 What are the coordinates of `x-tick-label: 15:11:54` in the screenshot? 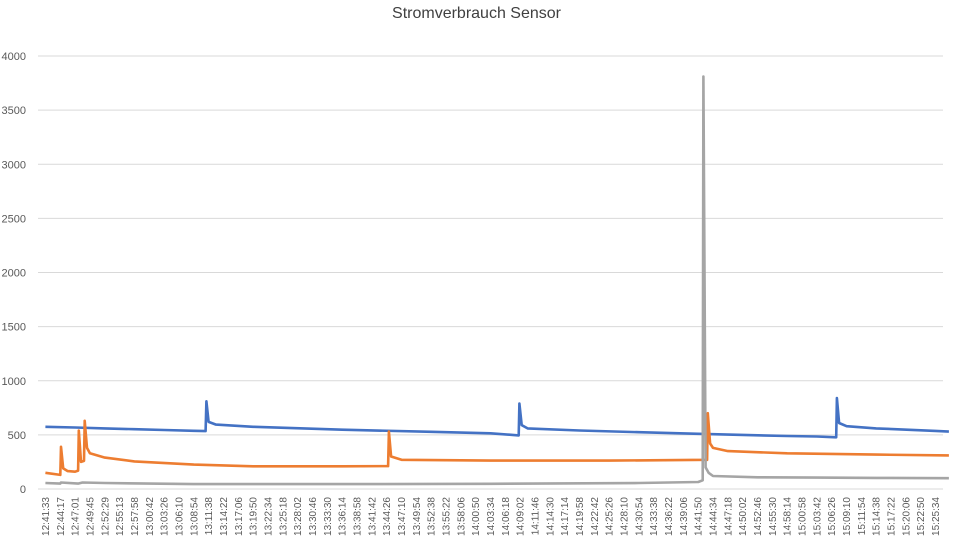 It's located at (862, 516).